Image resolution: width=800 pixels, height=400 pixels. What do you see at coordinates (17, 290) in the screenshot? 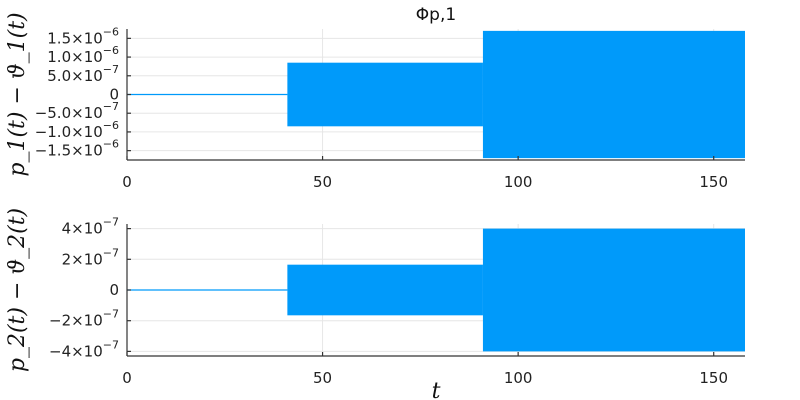
I see `y-axis-label: p_2(t) − ϑ_2(t)` at bounding box center [17, 290].